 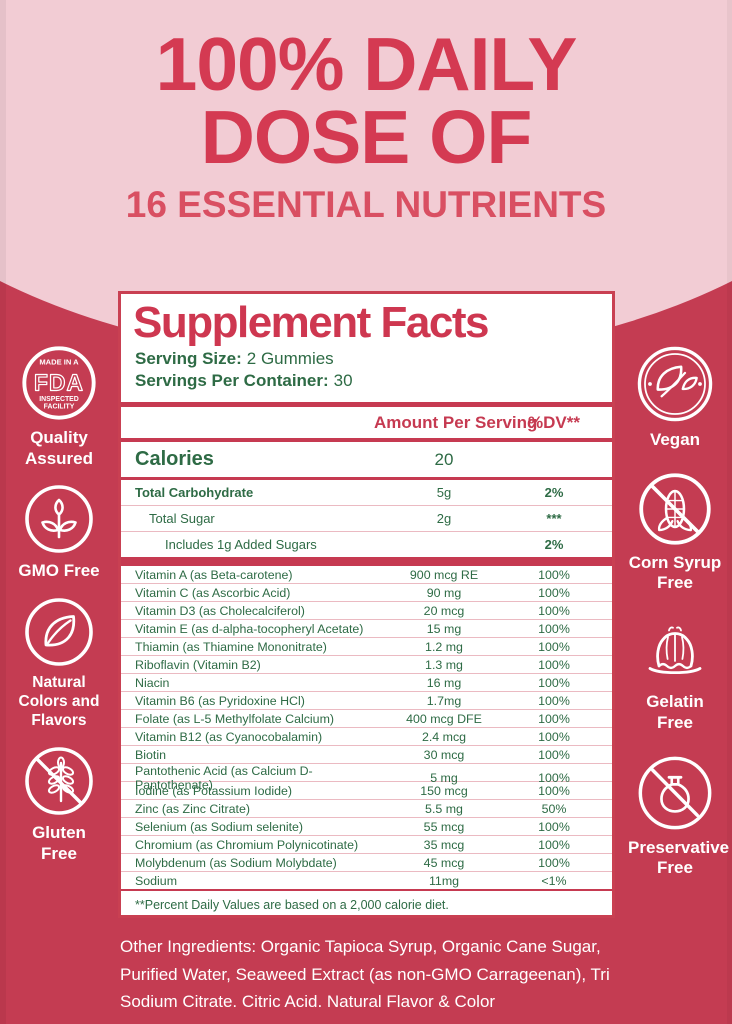 What do you see at coordinates (373, 914) in the screenshot?
I see `footnote-dv-not-established: ***Daily Value not established.` at bounding box center [373, 914].